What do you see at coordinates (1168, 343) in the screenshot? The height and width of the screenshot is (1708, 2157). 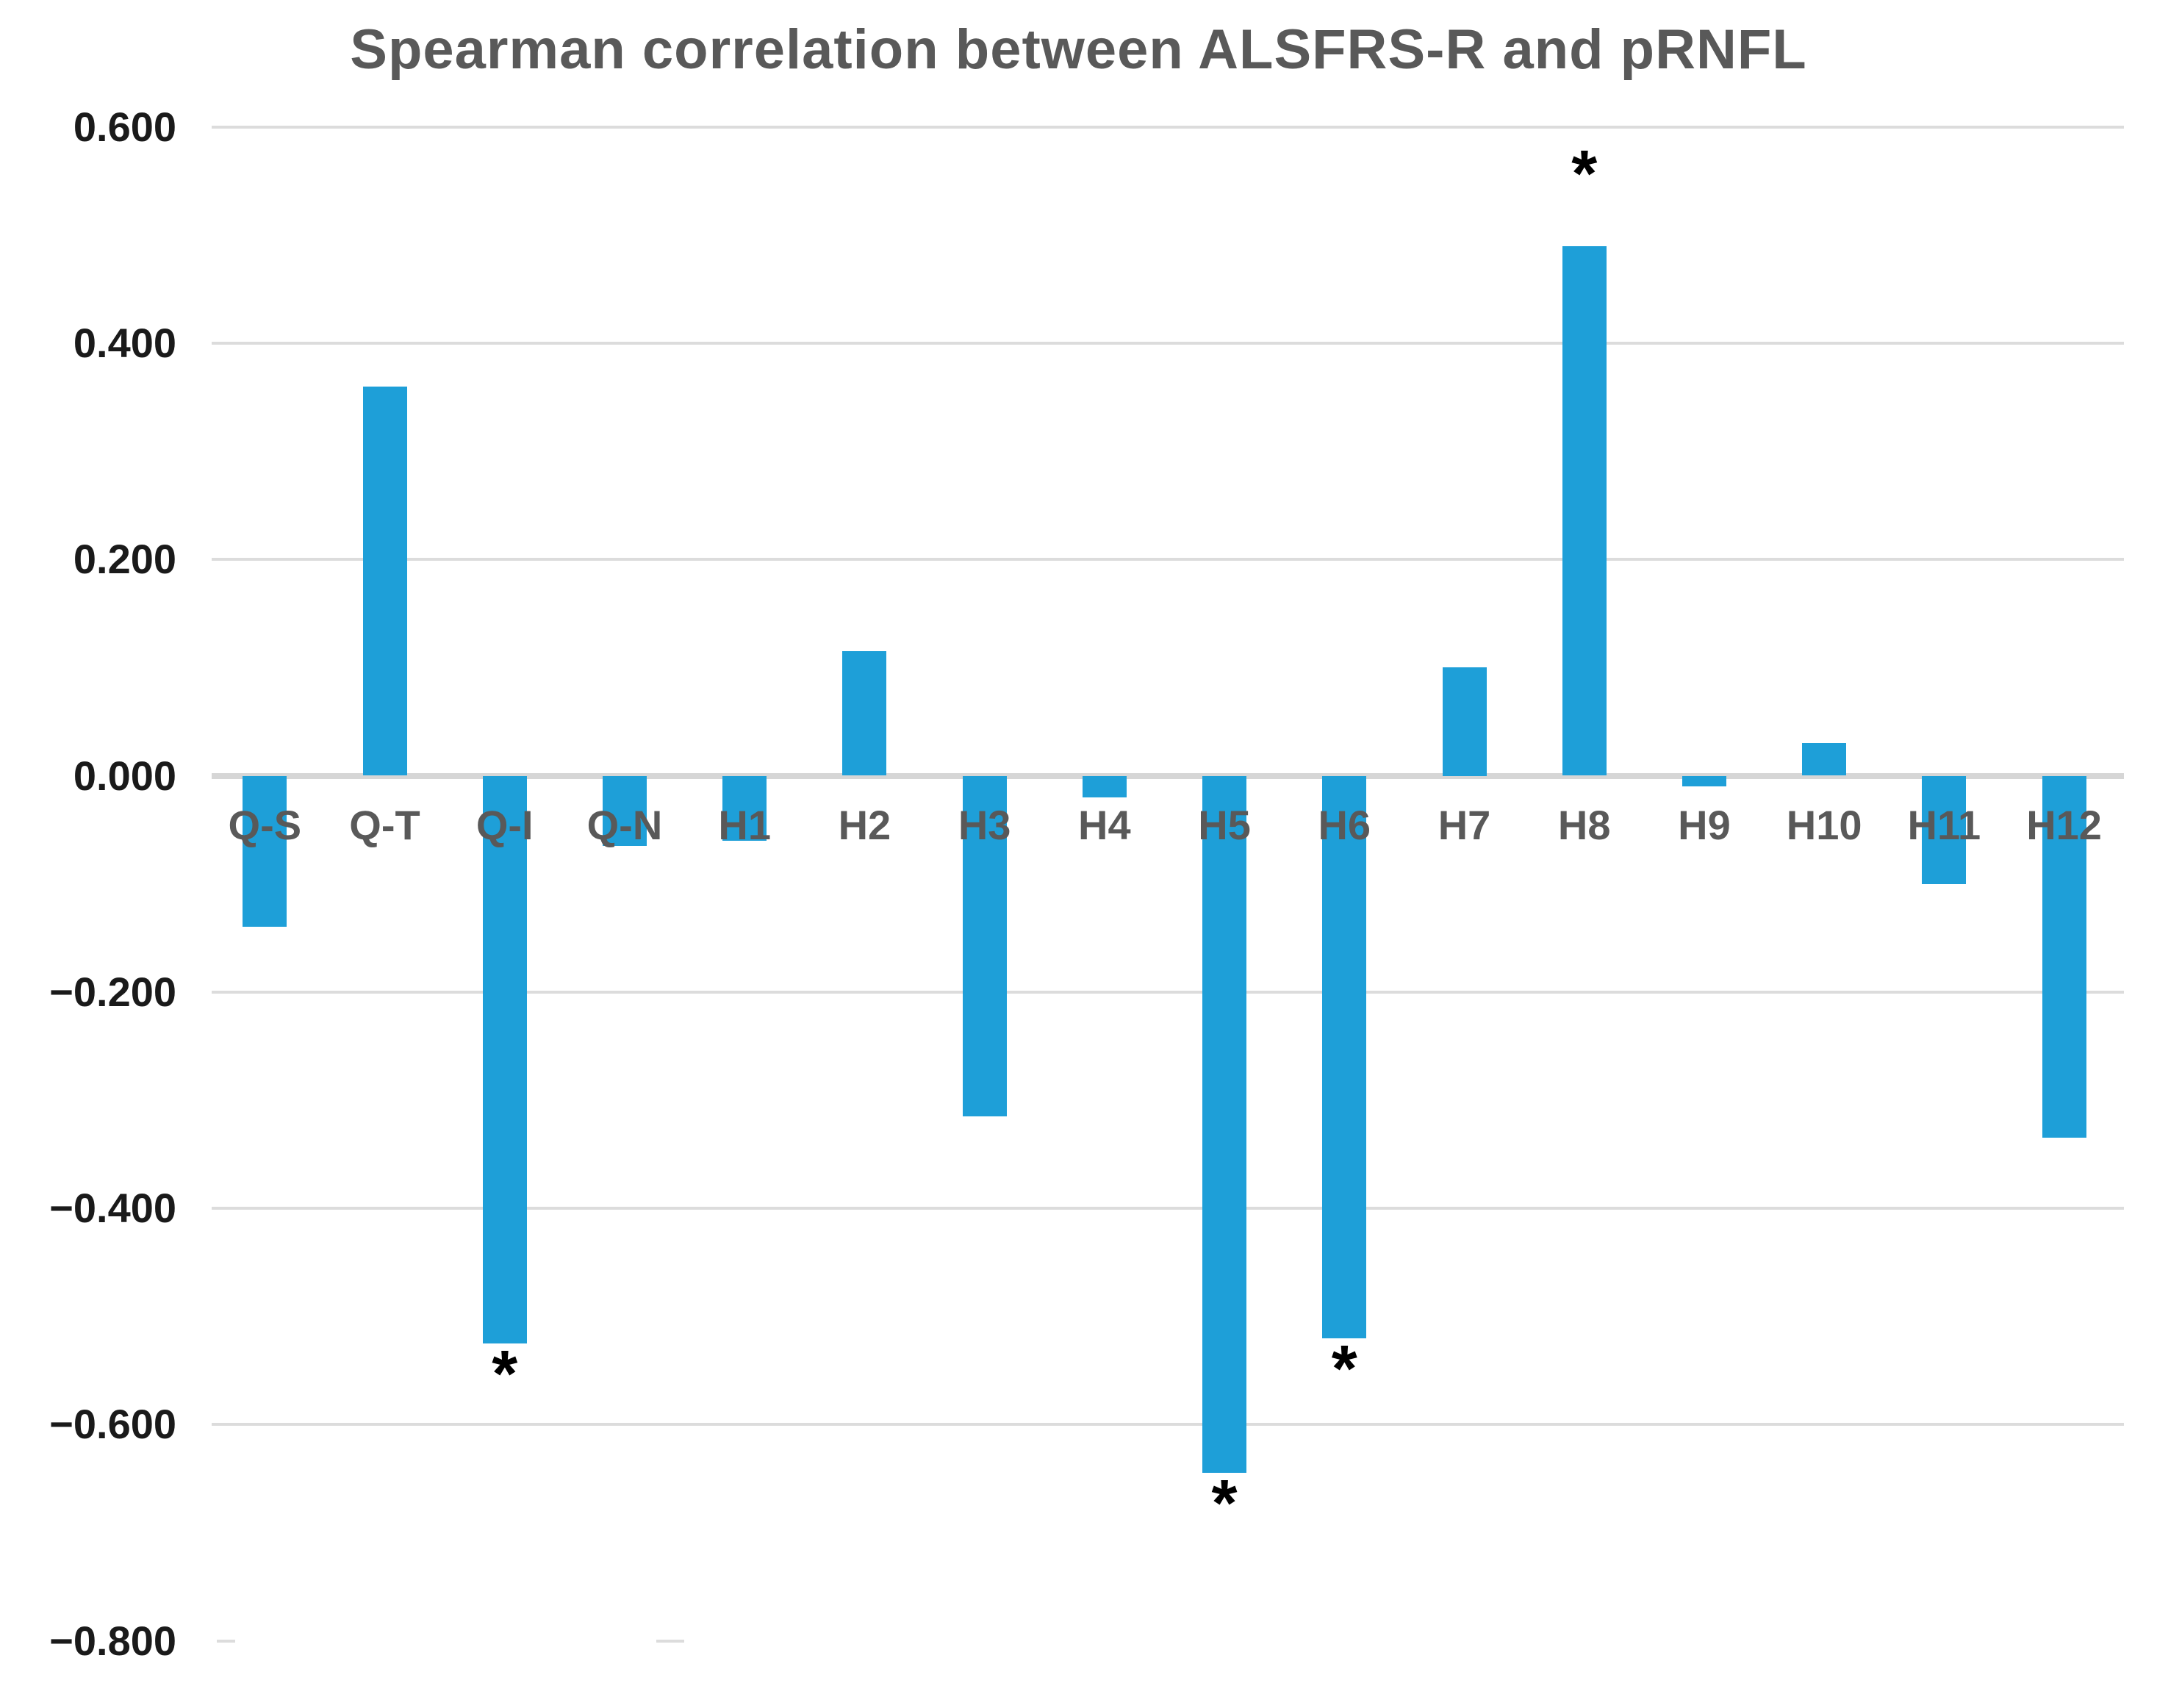 I see `gridline-0.400` at bounding box center [1168, 343].